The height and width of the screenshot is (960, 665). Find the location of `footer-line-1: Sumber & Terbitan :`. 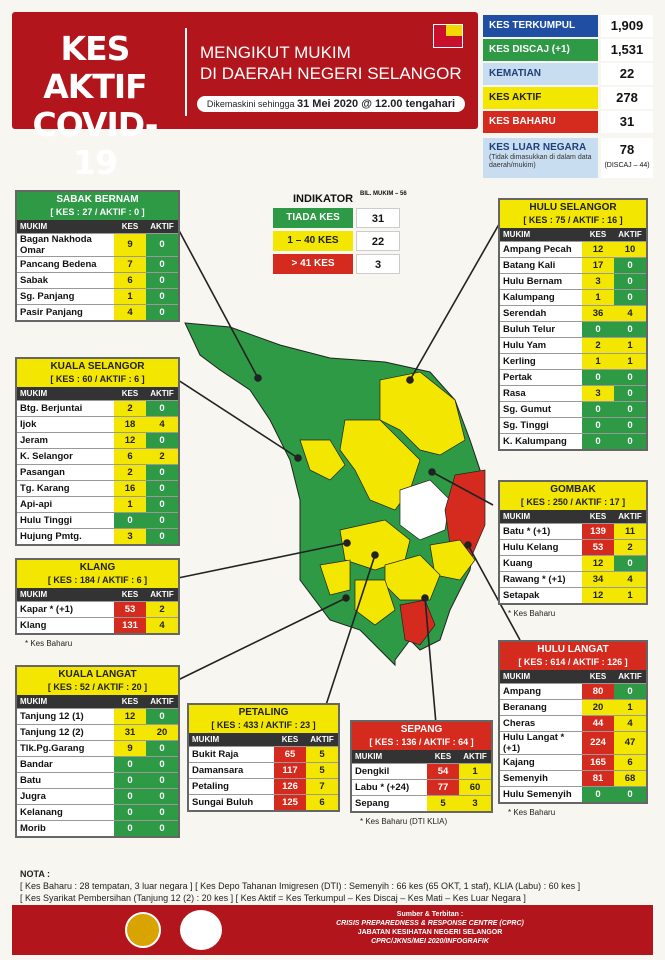

footer-line-1: Sumber & Terbitan : is located at coordinates (430, 914).